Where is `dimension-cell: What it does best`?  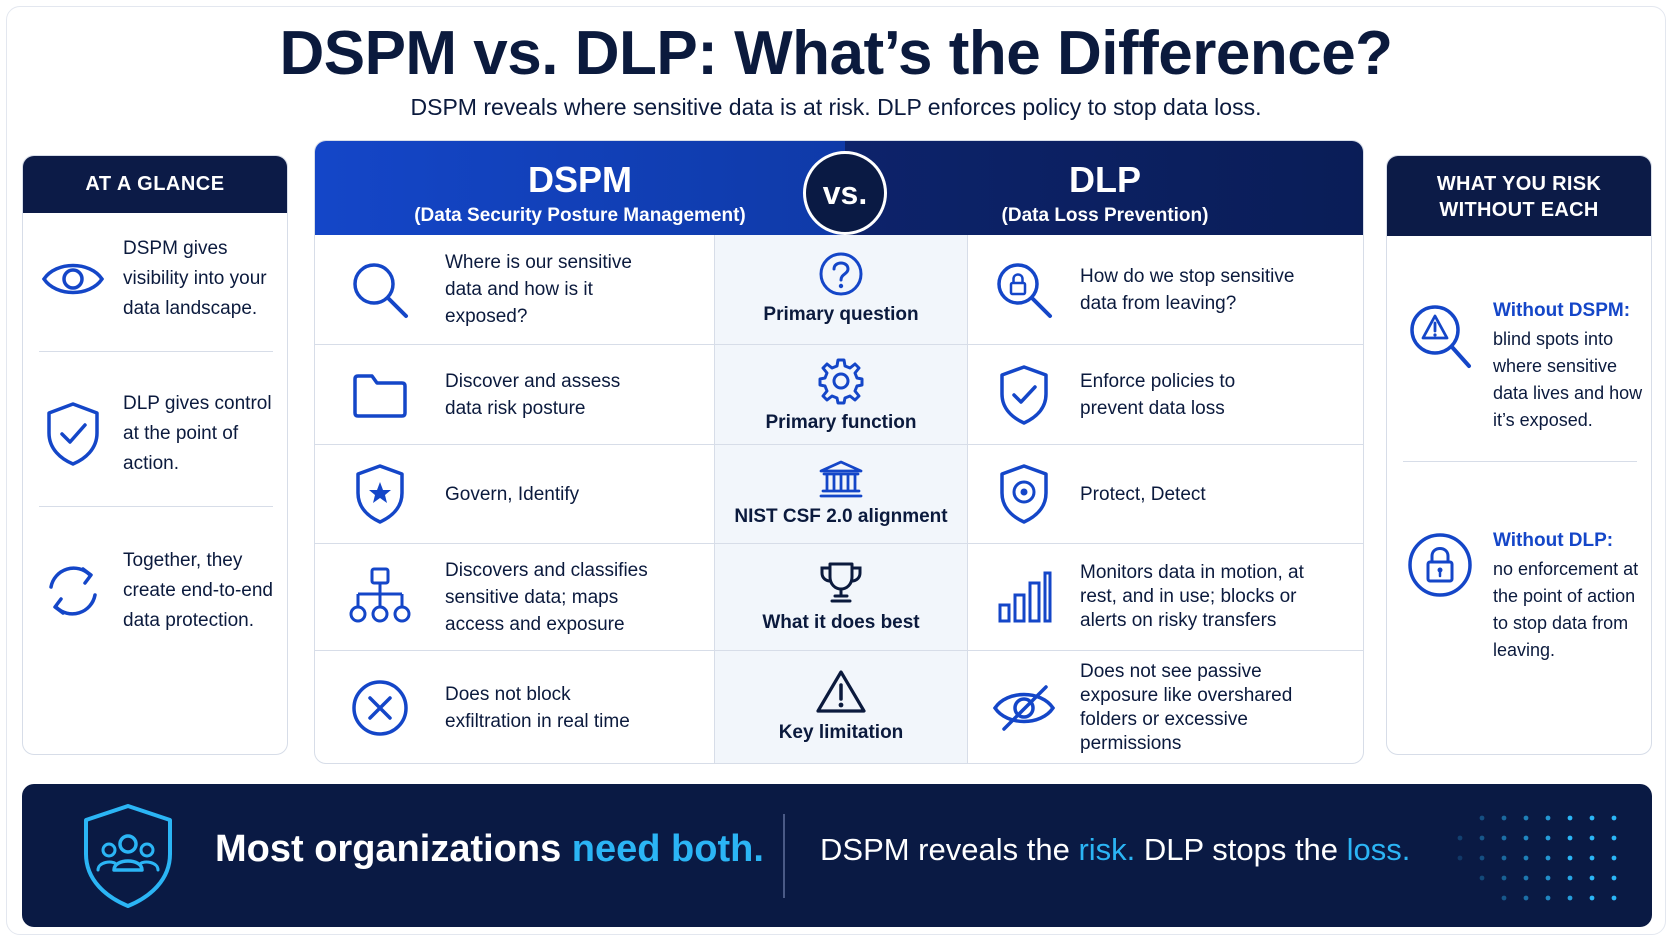 dimension-cell: What it does best is located at coordinates (841, 597).